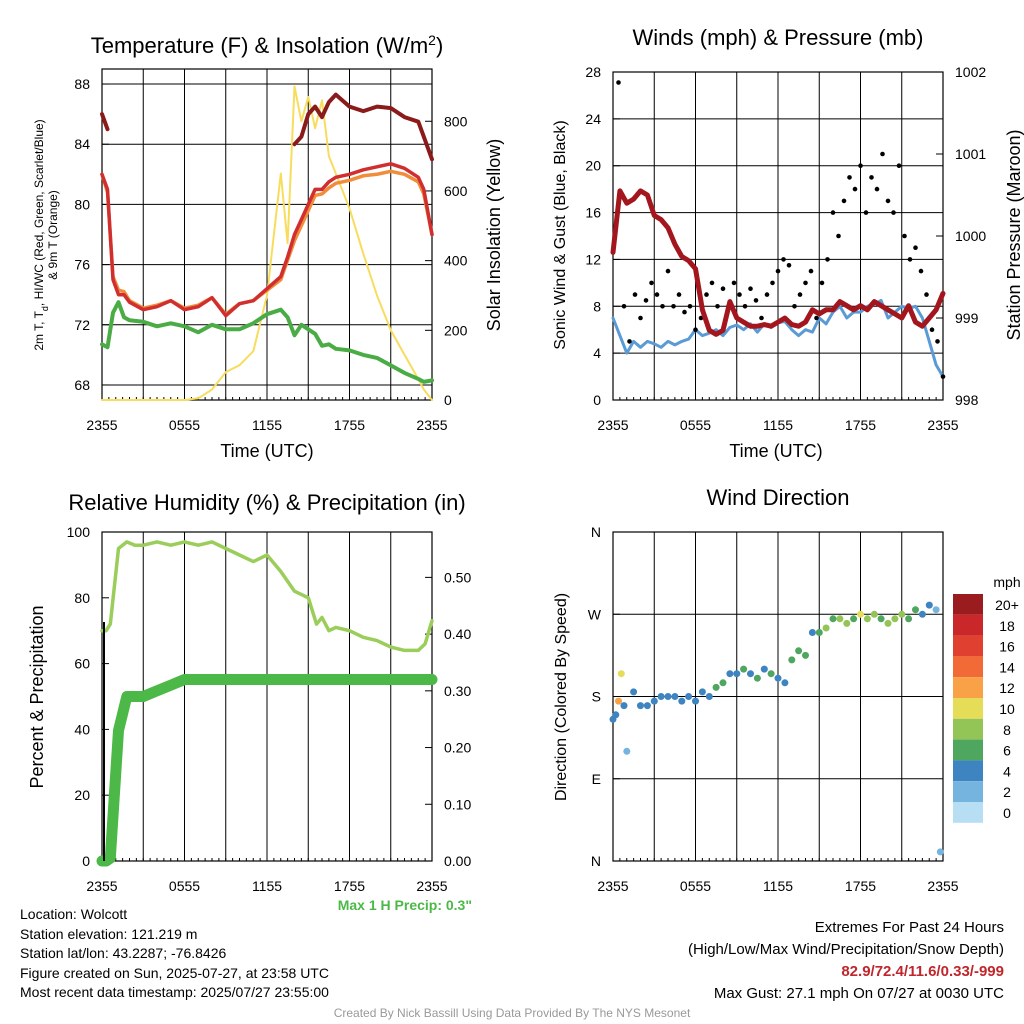 The image size is (1024, 1024). What do you see at coordinates (778, 886) in the screenshot?
I see `x-tick-label: 1155` at bounding box center [778, 886].